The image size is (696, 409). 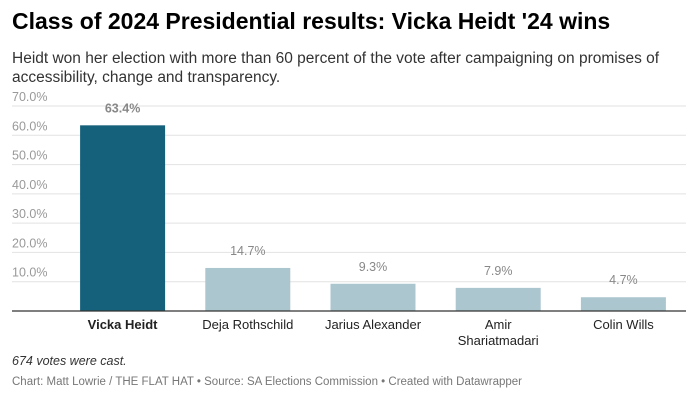 What do you see at coordinates (29, 185) in the screenshot?
I see `y-tick-label: 40.0%` at bounding box center [29, 185].